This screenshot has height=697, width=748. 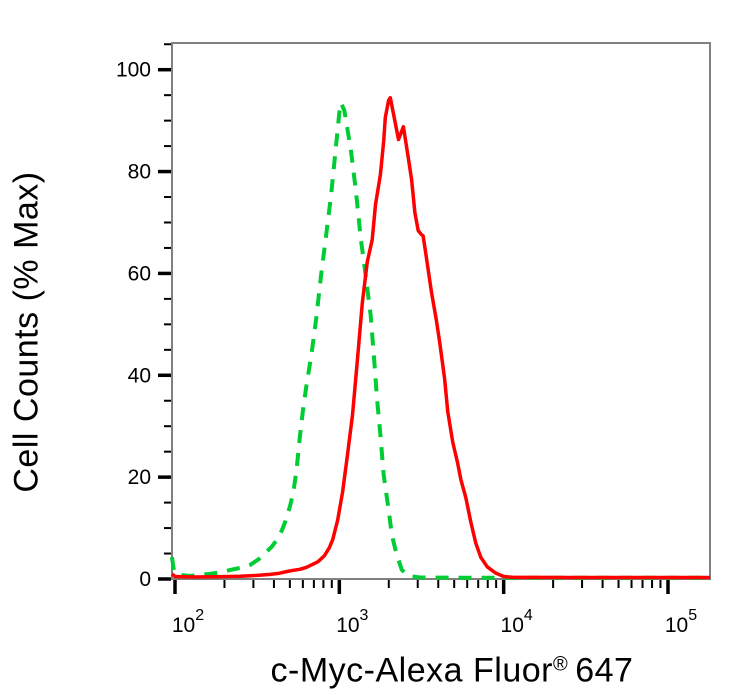 What do you see at coordinates (517, 622) in the screenshot?
I see `x-tick-label: 10⁴` at bounding box center [517, 622].